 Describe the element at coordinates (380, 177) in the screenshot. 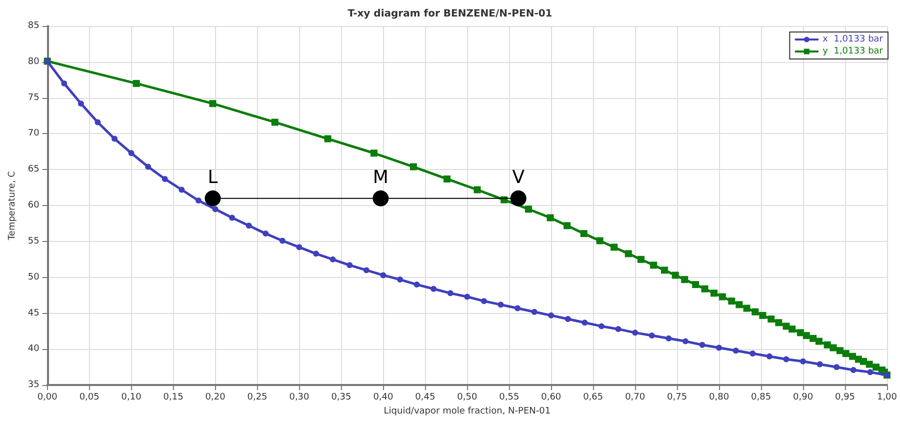

I see `annotation: M` at that location.